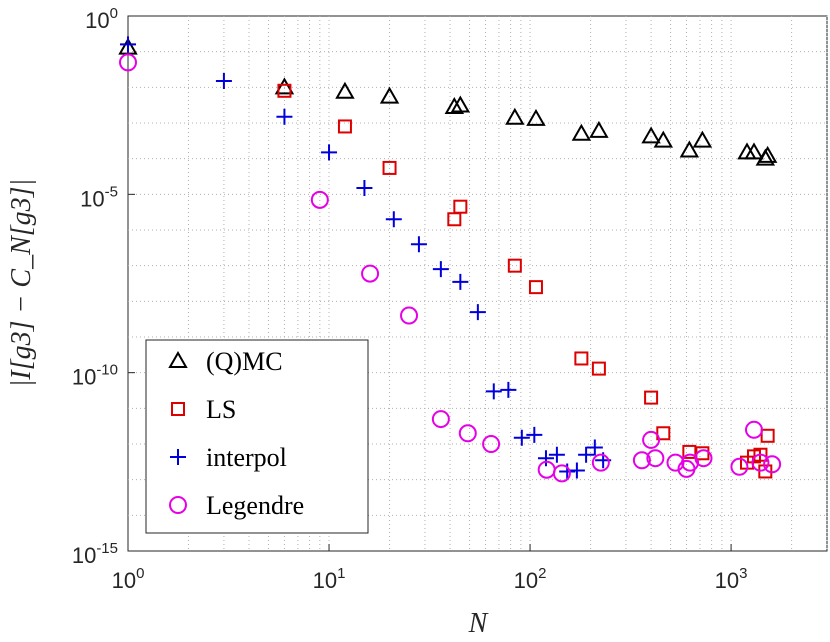 This screenshot has height=642, width=830. I want to click on y-tick-label: 10⁻⁵, so click(99, 197).